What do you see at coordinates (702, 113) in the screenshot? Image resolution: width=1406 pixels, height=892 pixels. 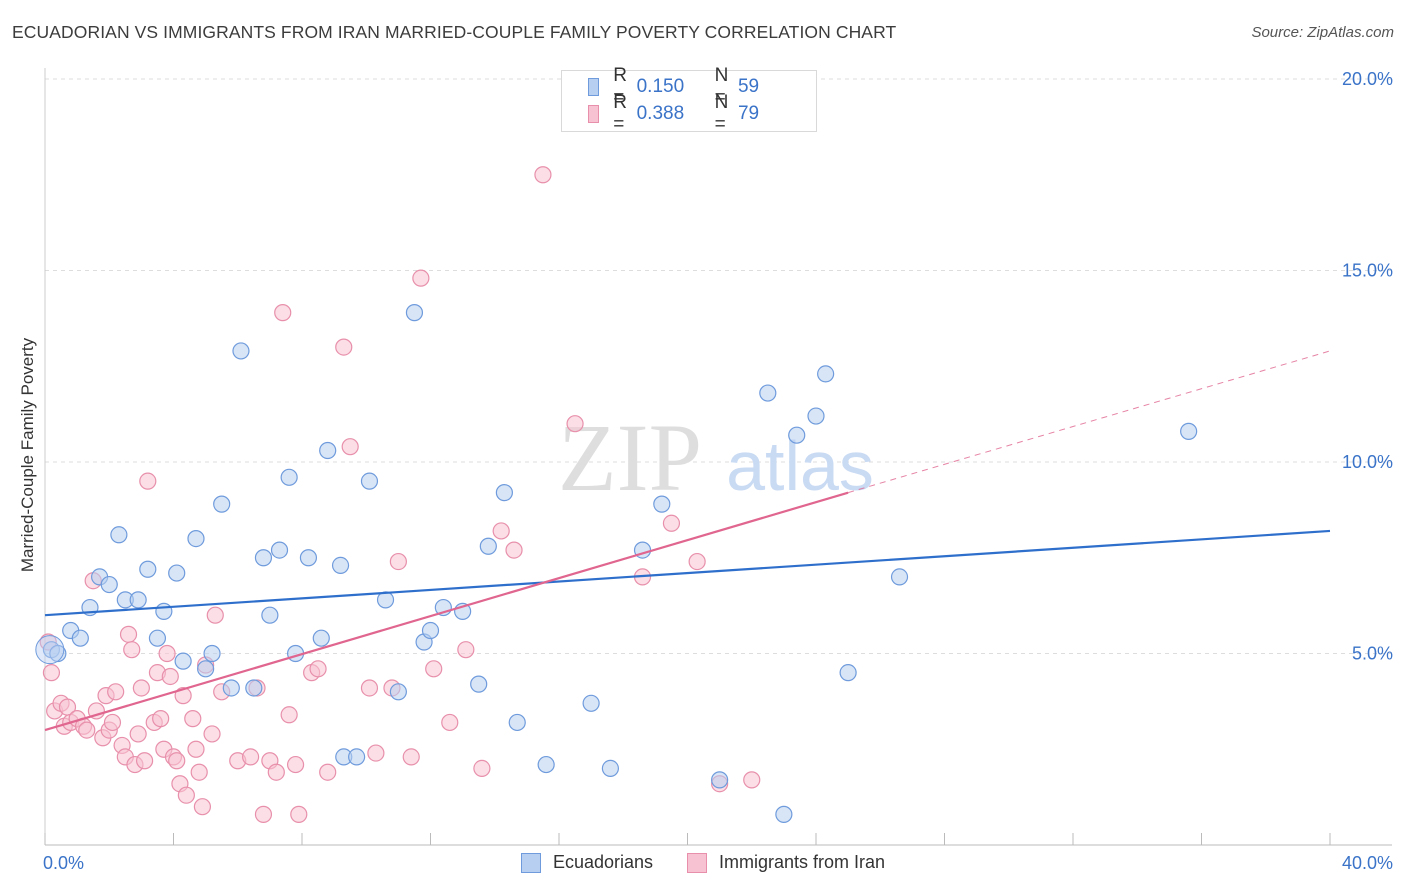 I see `stats-row-iran: R = 0.388 N = 79` at bounding box center [702, 113].